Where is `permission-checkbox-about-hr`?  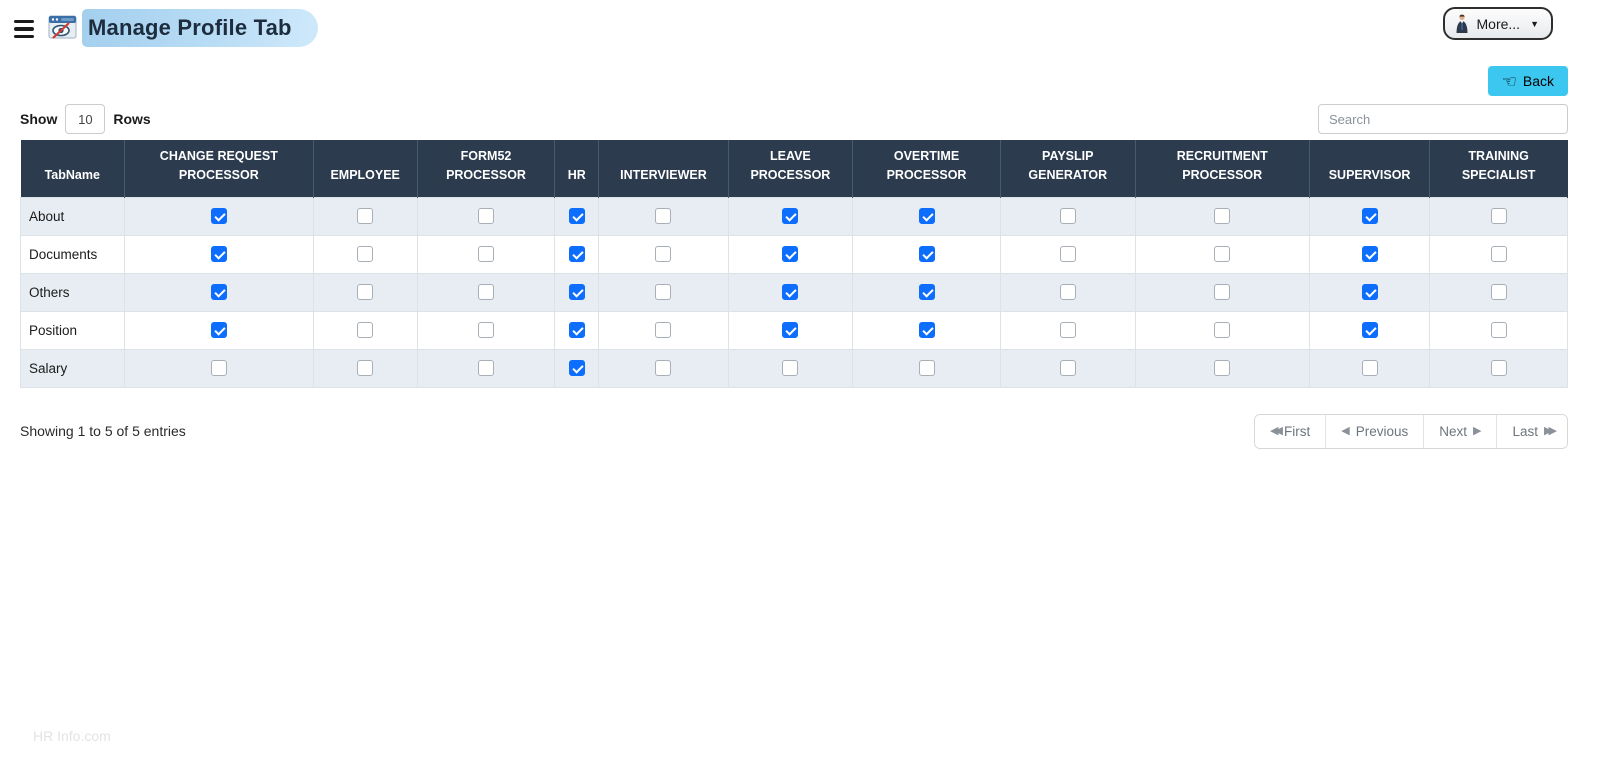
permission-checkbox-about-hr is located at coordinates (576, 216).